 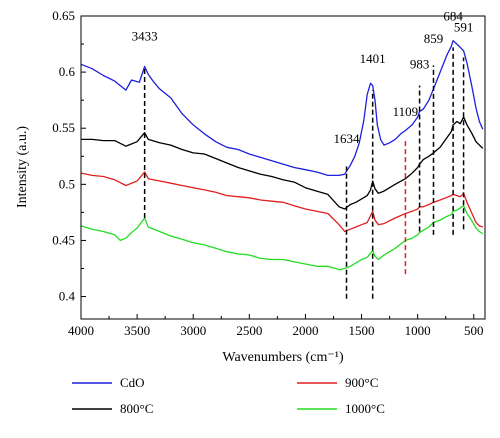 I want to click on x-tick-label: 500, so click(x=474, y=330).